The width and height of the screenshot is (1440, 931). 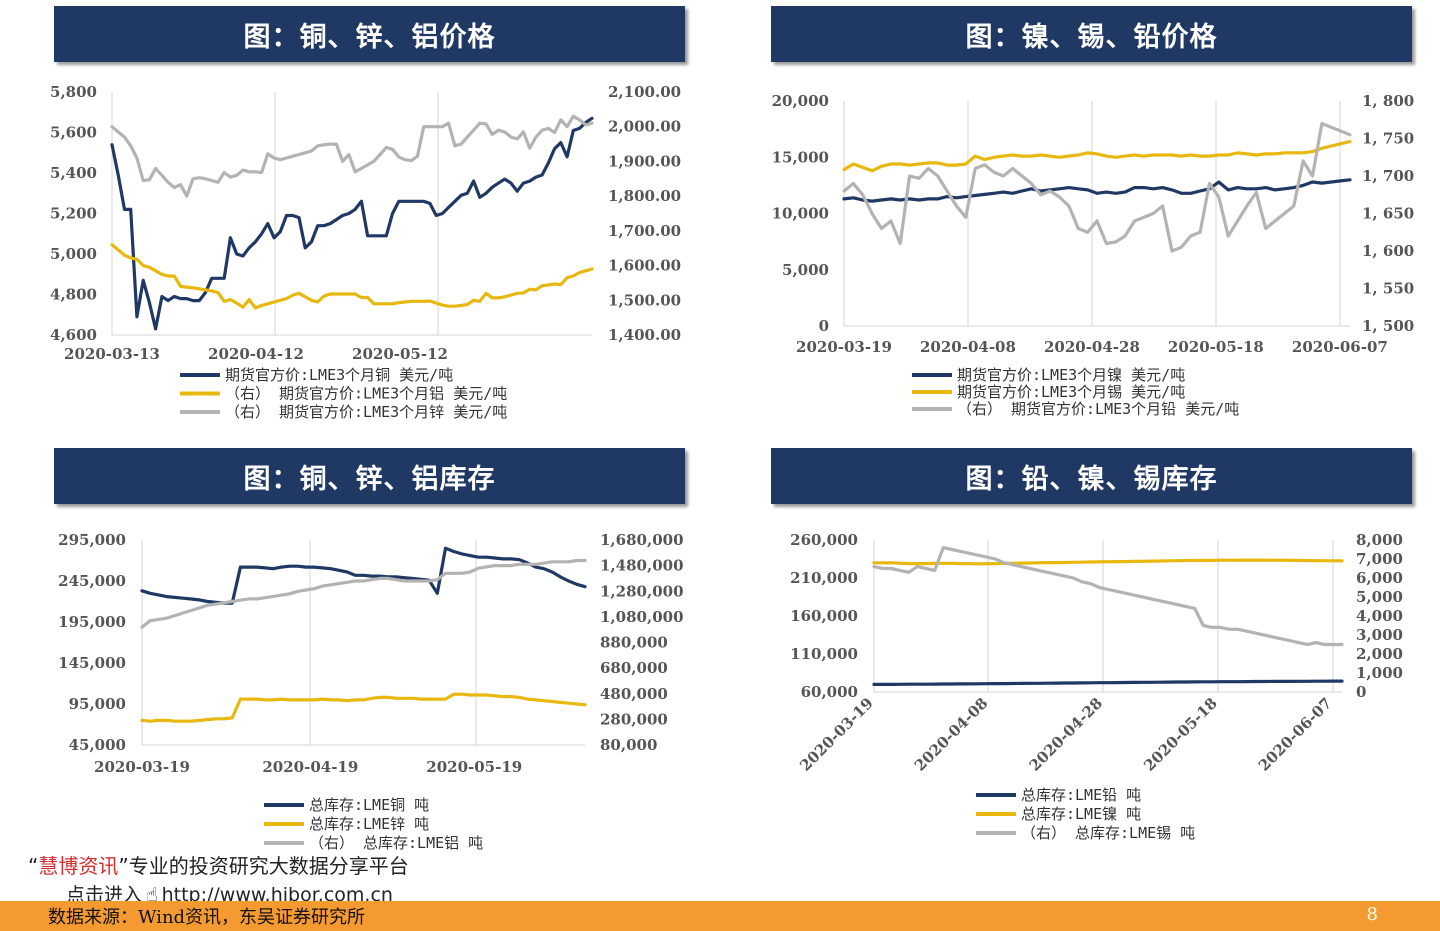 What do you see at coordinates (1379, 654) in the screenshot?
I see `chart-4-right-tick-label: 2,000` at bounding box center [1379, 654].